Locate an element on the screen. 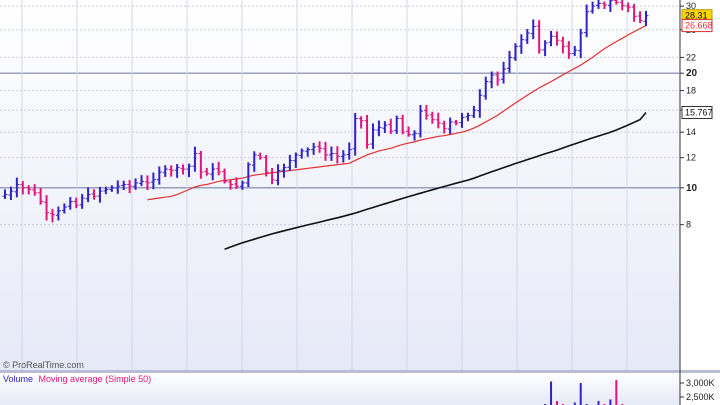 This screenshot has width=720, height=405. credit-text: © ProRealTime.com is located at coordinates (43, 365).